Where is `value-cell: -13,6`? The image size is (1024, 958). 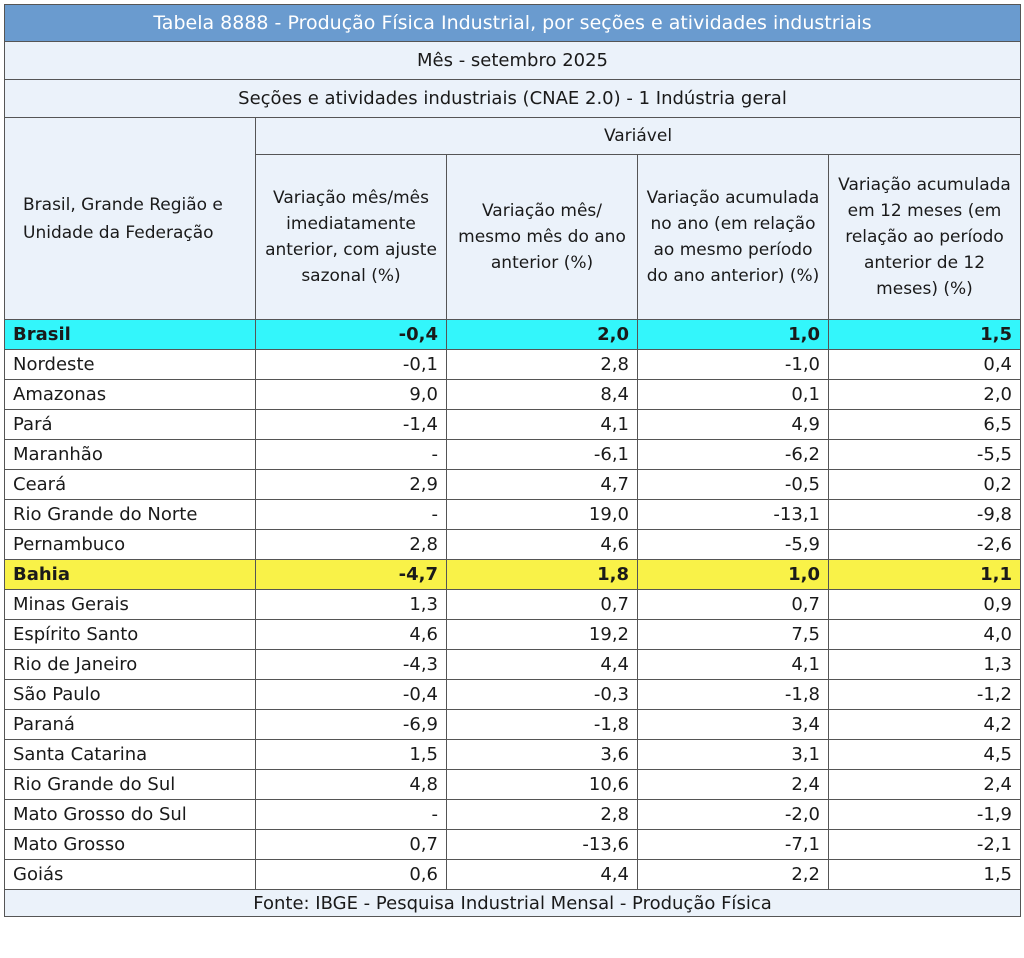 value-cell: -13,6 is located at coordinates (542, 844).